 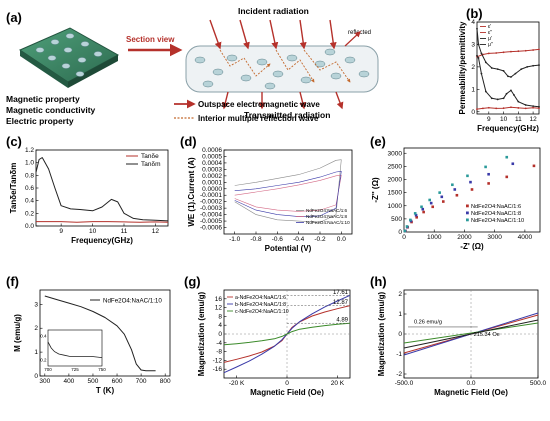 What do you see at coordinates (132, 301) in the screenshot?
I see `legend-entry: NdFe2O4:NaAC/1:10` at bounding box center [132, 301].